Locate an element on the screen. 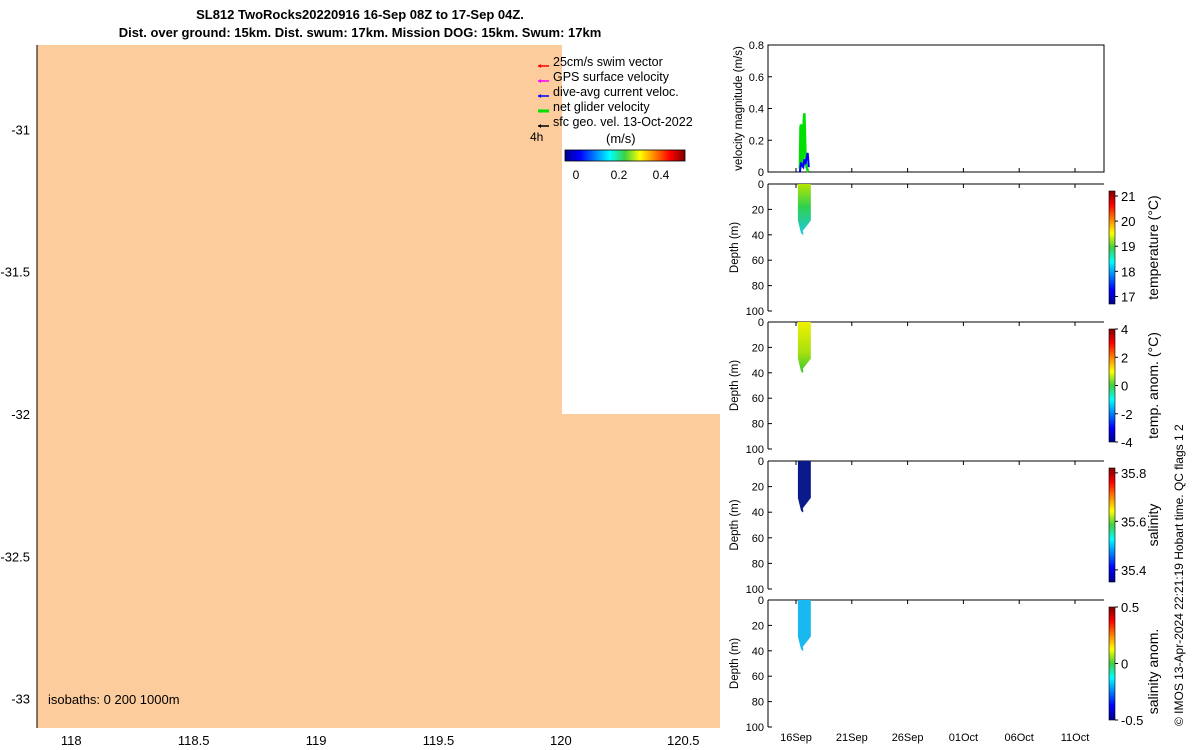  salinity-axes-bg is located at coordinates (936, 525).